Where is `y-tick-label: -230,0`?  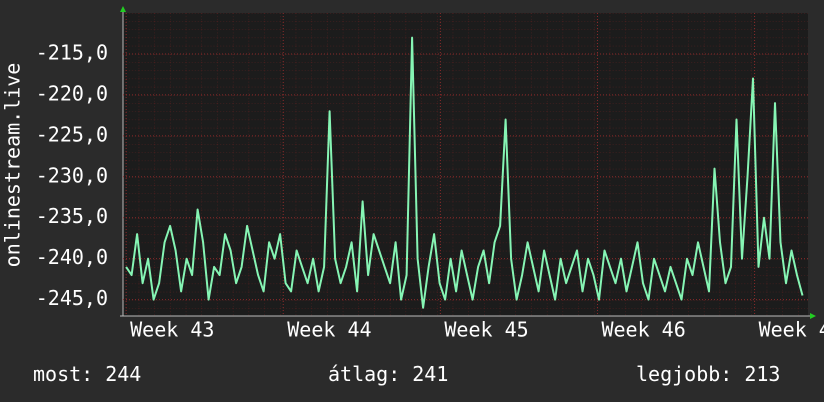
y-tick-label: -230,0 is located at coordinates (72, 175).